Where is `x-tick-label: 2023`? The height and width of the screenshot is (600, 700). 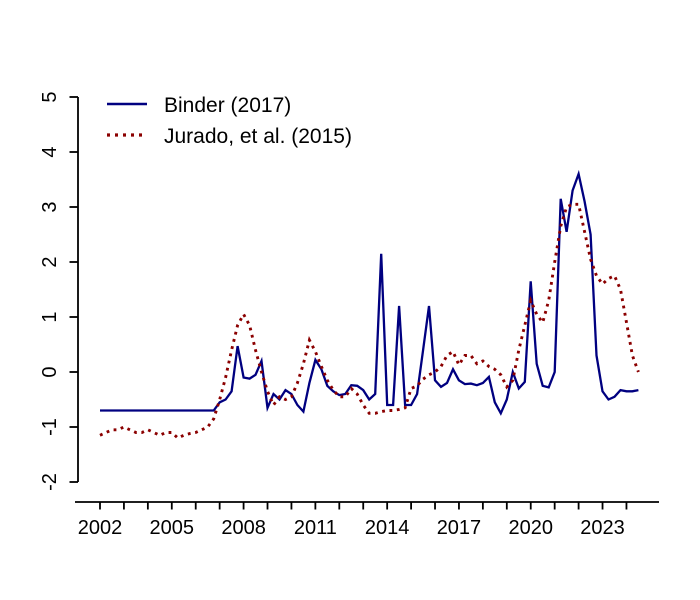
x-tick-label: 2023 is located at coordinates (602, 528).